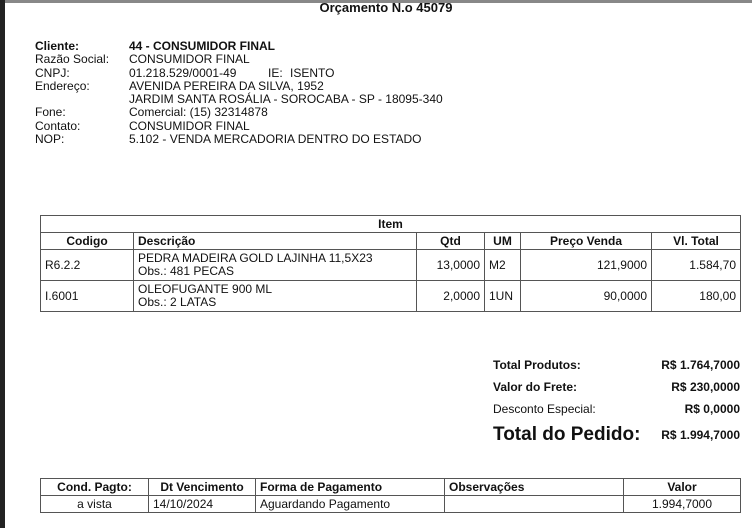  I want to click on descricao: PEDRA MADEIRA GOLD LAJINHA 11,5X23, so click(255, 258).